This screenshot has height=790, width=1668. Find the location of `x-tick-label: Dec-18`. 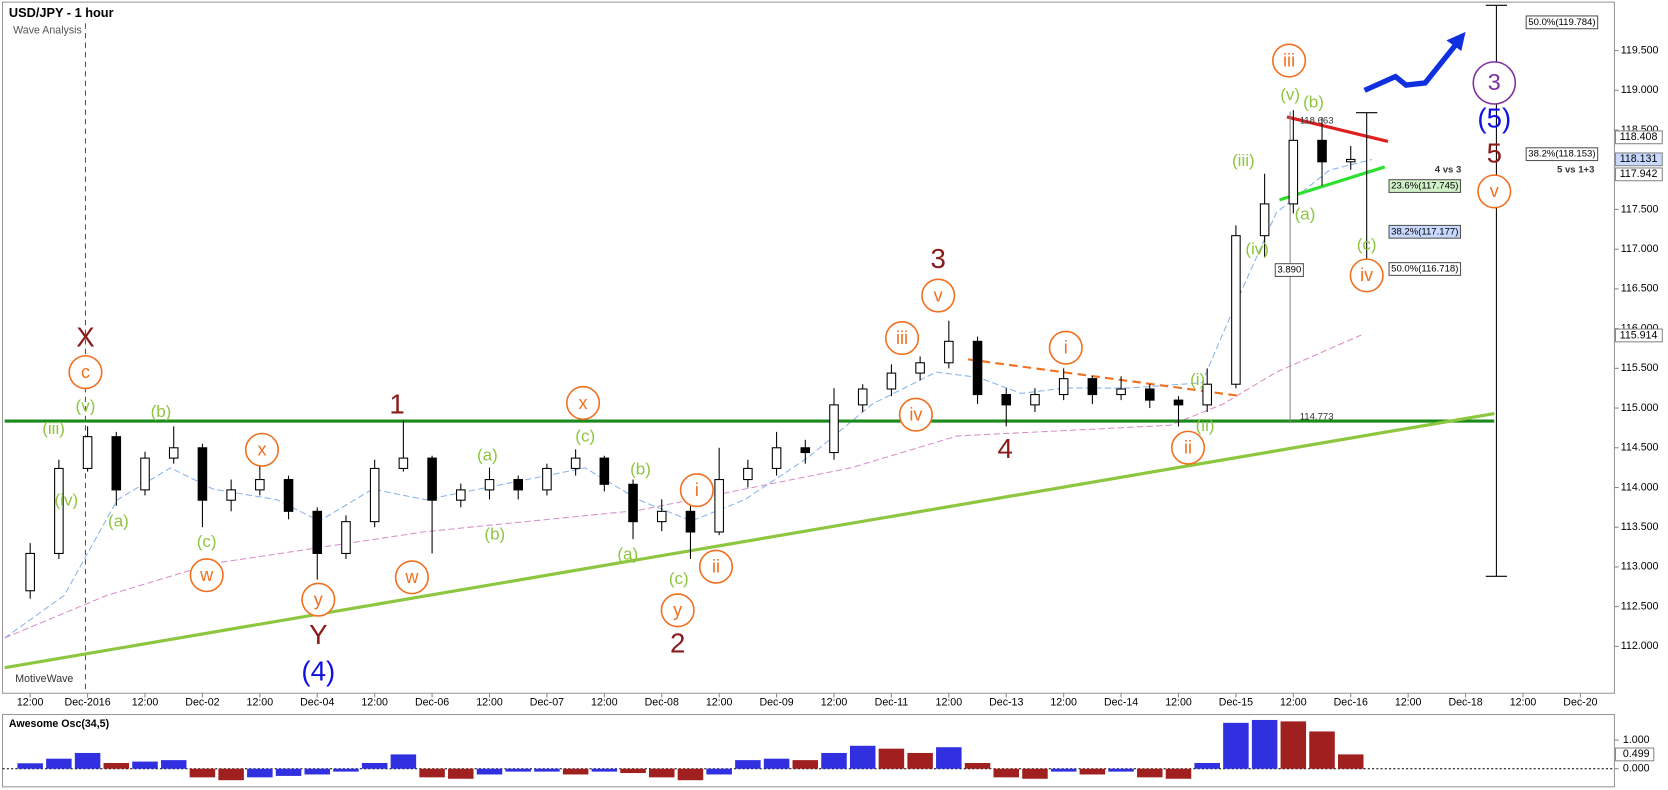

x-tick-label: Dec-18 is located at coordinates (1465, 703).